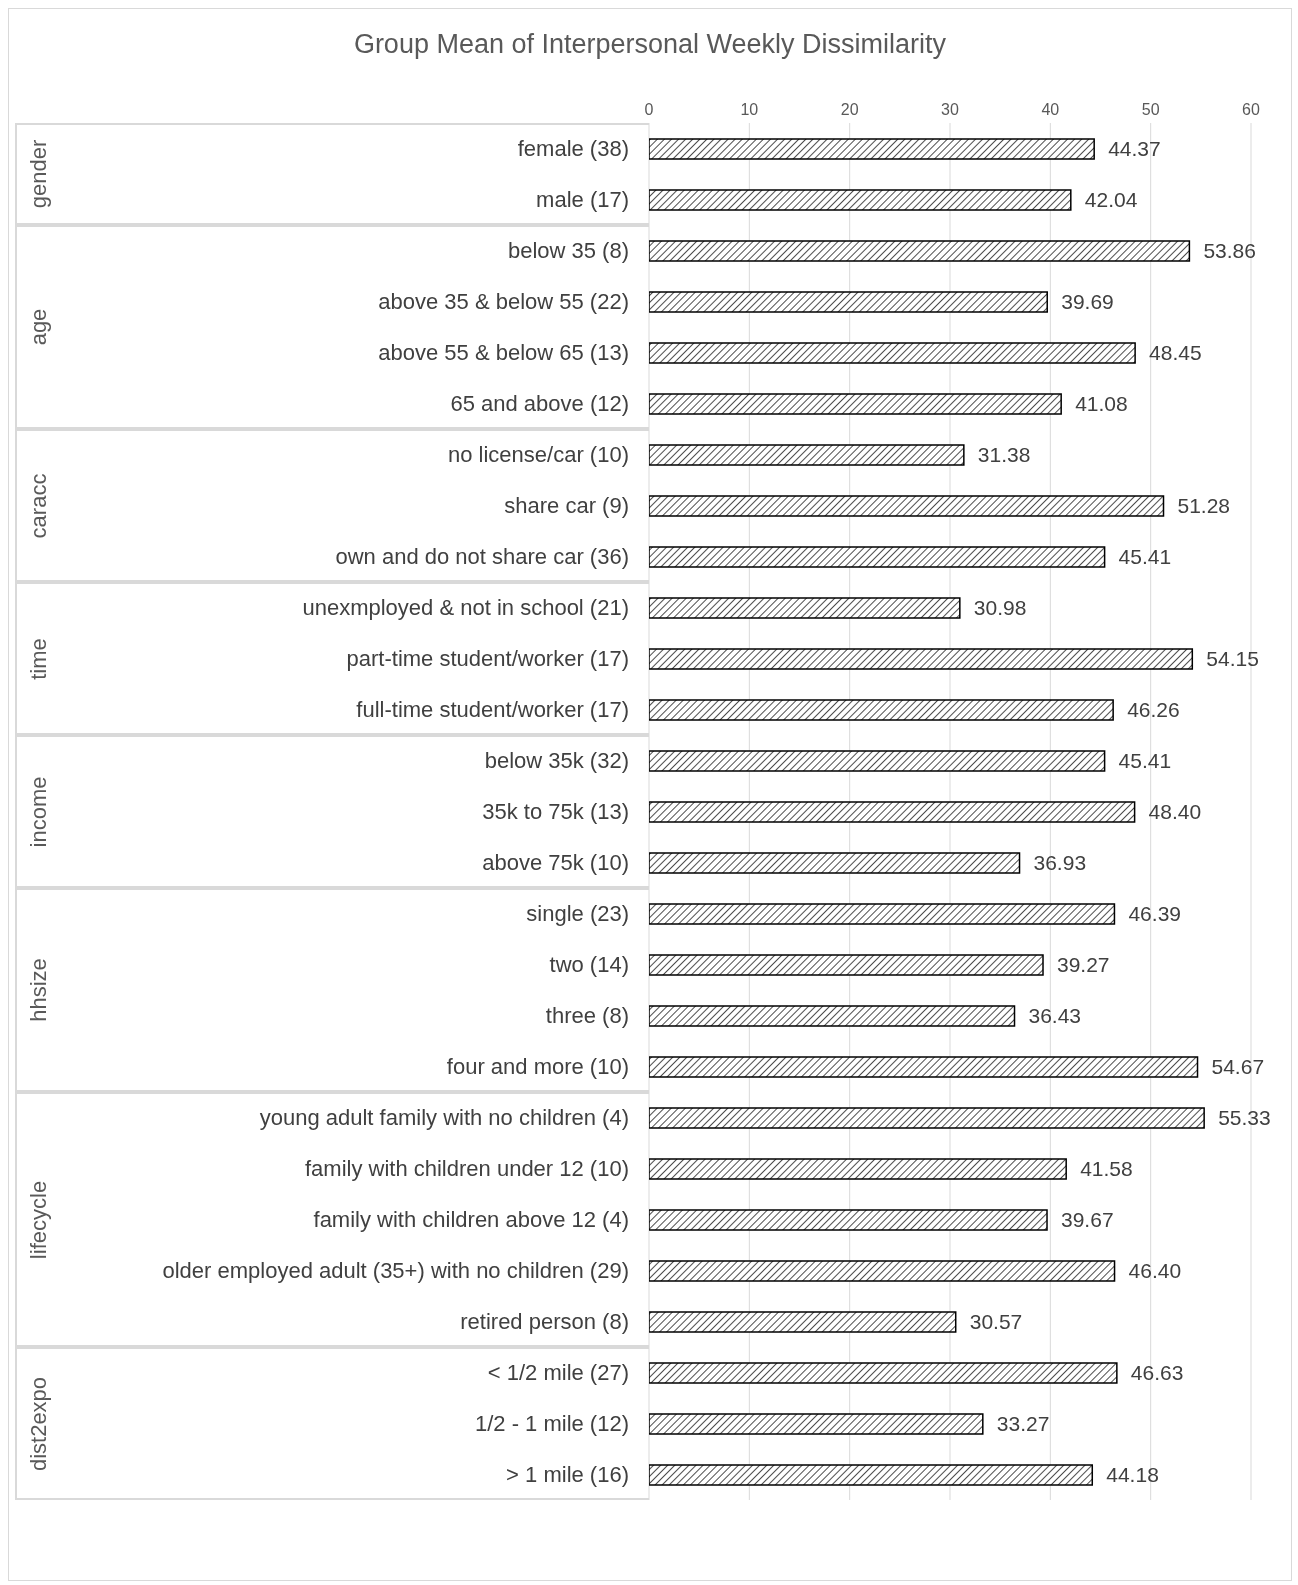  What do you see at coordinates (1229, 251) in the screenshot?
I see `data-label: 53.86` at bounding box center [1229, 251].